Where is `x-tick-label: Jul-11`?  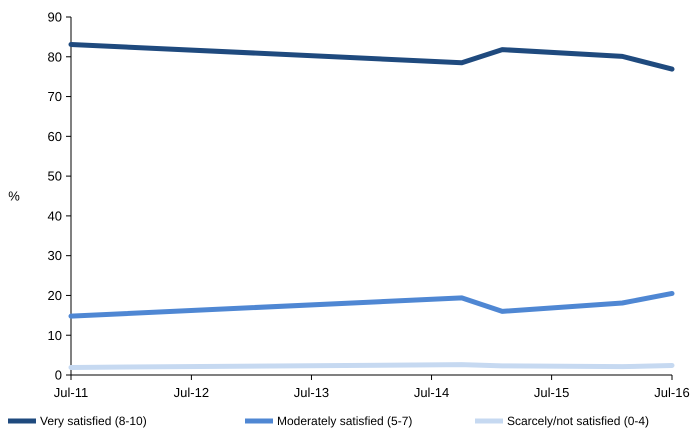
x-tick-label: Jul-11 is located at coordinates (71, 392).